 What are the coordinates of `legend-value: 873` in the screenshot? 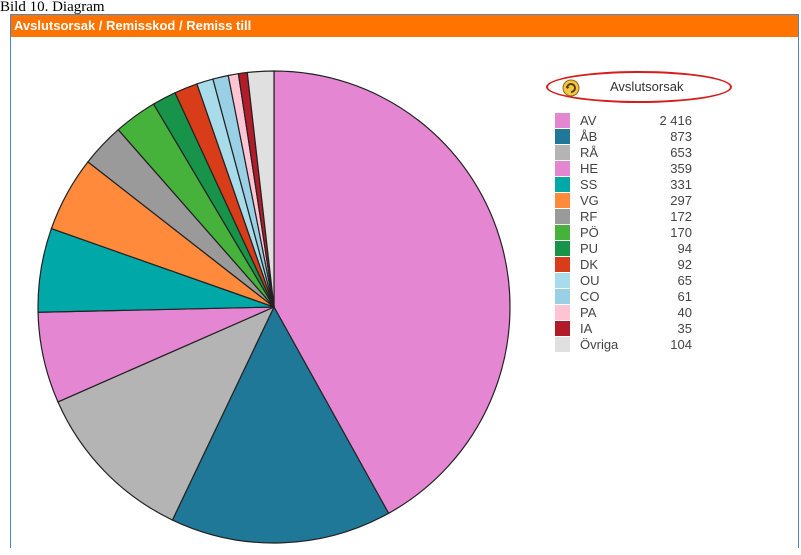 It's located at (681, 136).